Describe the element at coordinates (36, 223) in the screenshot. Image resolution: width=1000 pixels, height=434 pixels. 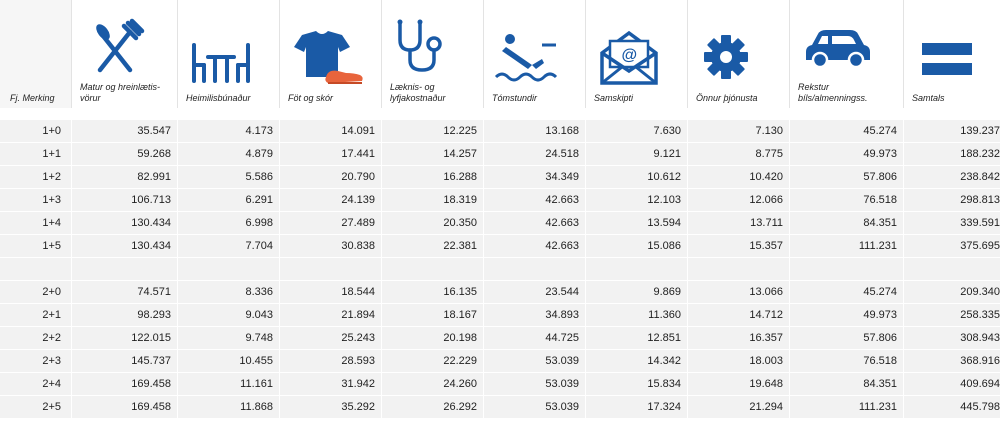
I see `row-label: 1+4` at that location.